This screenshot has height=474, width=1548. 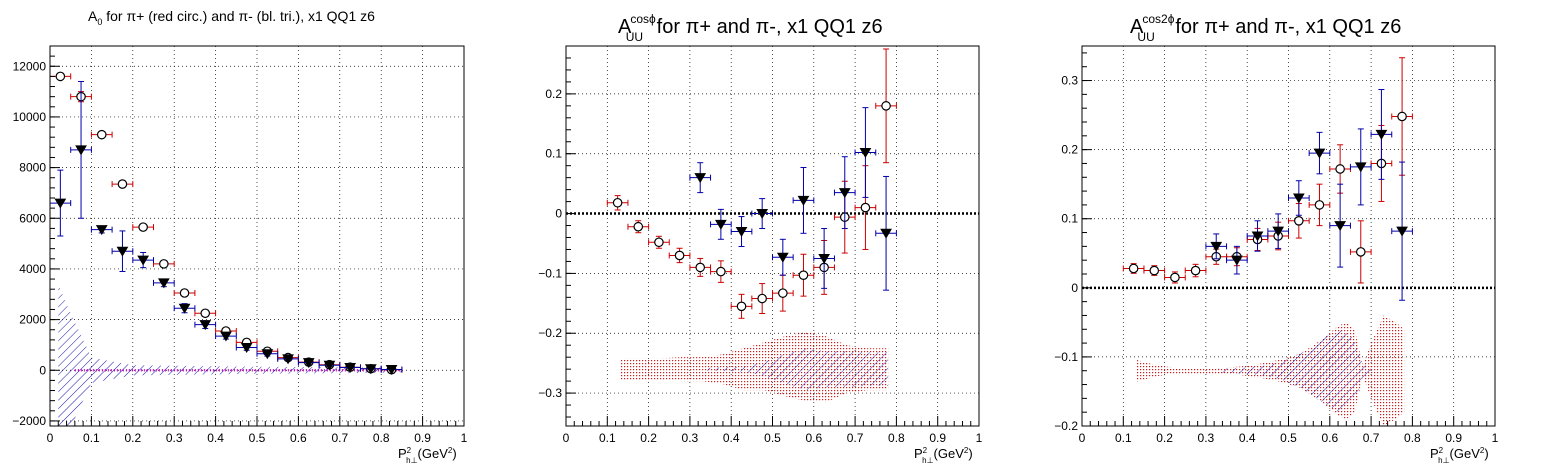 What do you see at coordinates (32, 269) in the screenshot?
I see `y-tick-label: 4000` at bounding box center [32, 269].